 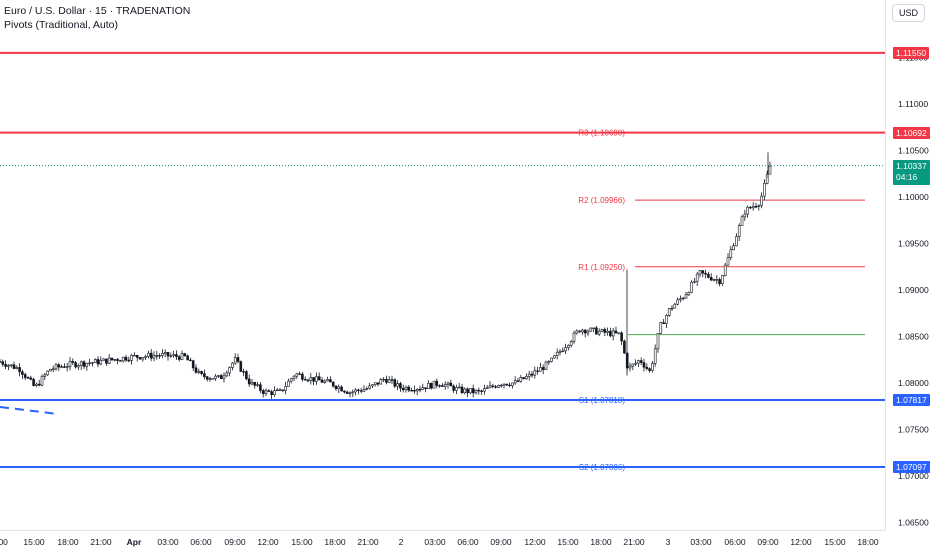 What do you see at coordinates (913, 151) in the screenshot?
I see `price-tick-label: 1.10500` at bounding box center [913, 151].